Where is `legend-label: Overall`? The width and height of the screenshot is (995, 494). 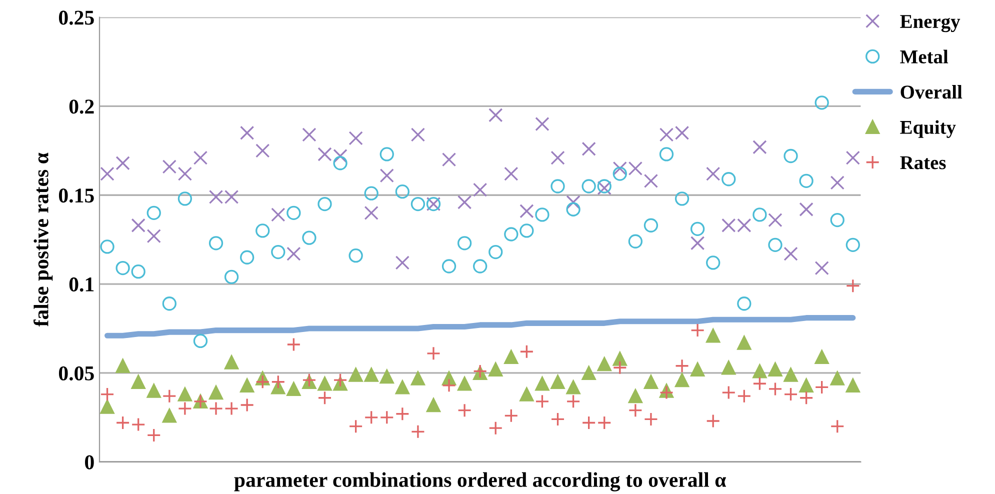
legend-label: Overall is located at coordinates (931, 92).